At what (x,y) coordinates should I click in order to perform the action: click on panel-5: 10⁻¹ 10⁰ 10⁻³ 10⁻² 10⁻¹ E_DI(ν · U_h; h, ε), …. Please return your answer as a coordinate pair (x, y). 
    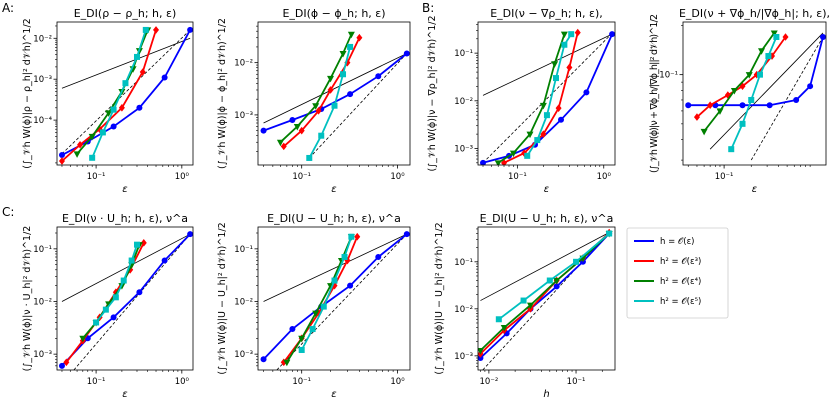
    Looking at the image, I should click on (108, 306).